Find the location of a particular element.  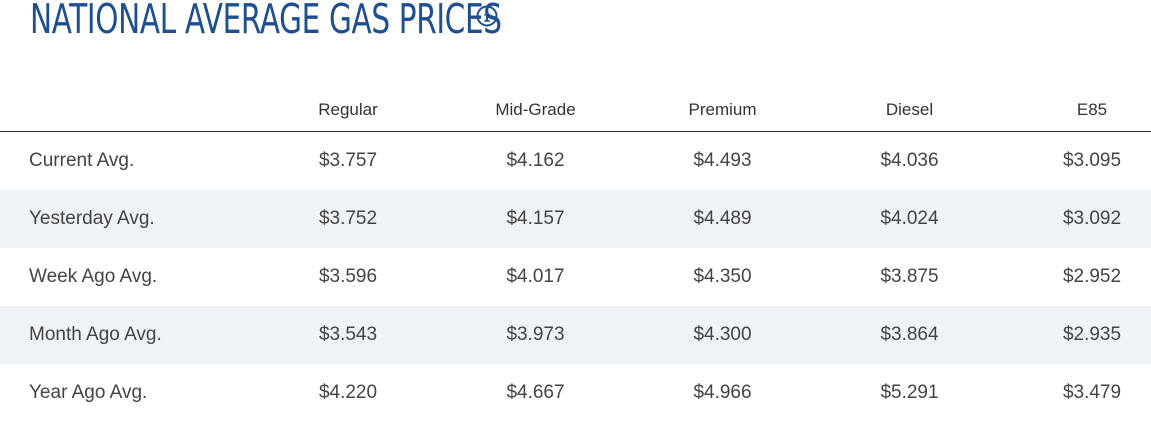

price-cell-premium: $4.966 is located at coordinates (722, 392).